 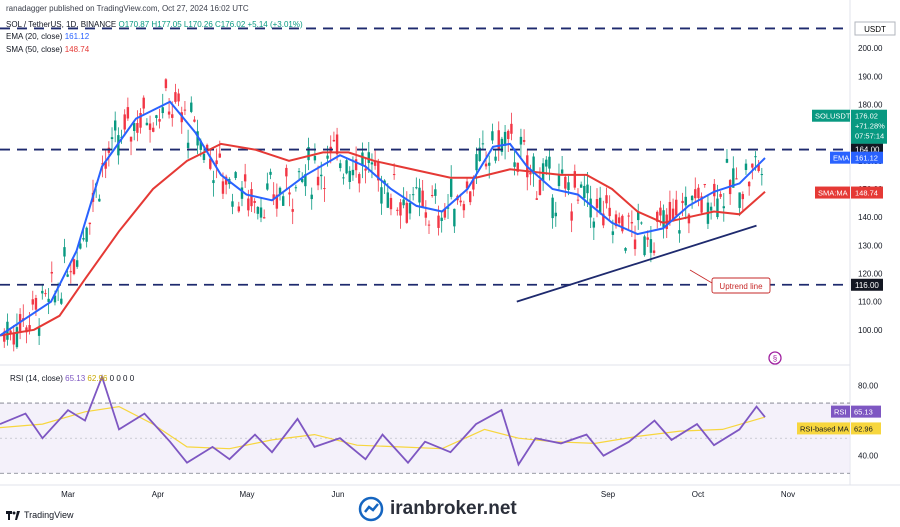 I want to click on rsi-ma-value: 62.96, so click(x=97, y=378).